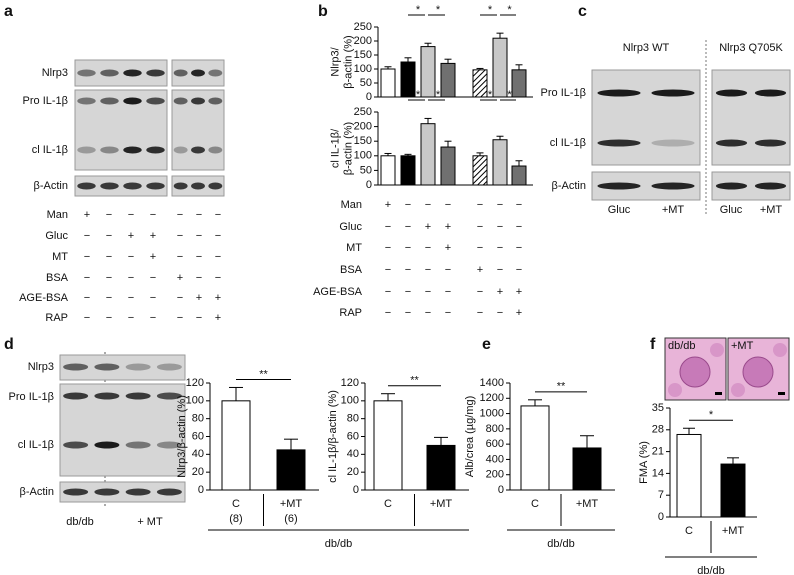  Describe the element at coordinates (742, 346) in the screenshot. I see `image-label: +MT` at that location.